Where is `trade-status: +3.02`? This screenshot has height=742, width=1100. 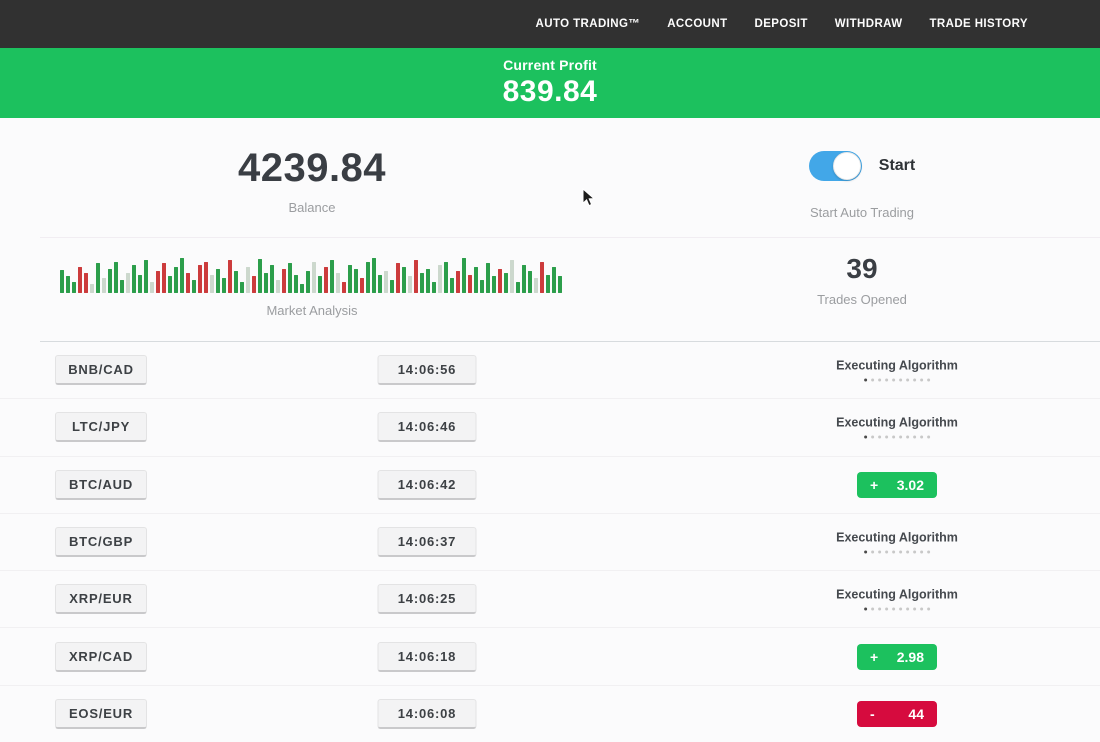 trade-status: +3.02 is located at coordinates (897, 484).